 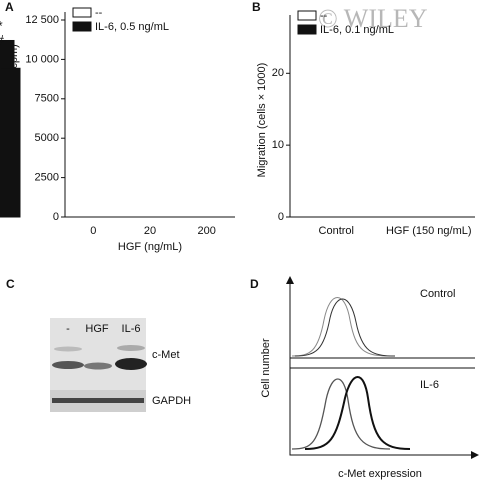 I want to click on watermark: © WILEY, so click(x=373, y=18).